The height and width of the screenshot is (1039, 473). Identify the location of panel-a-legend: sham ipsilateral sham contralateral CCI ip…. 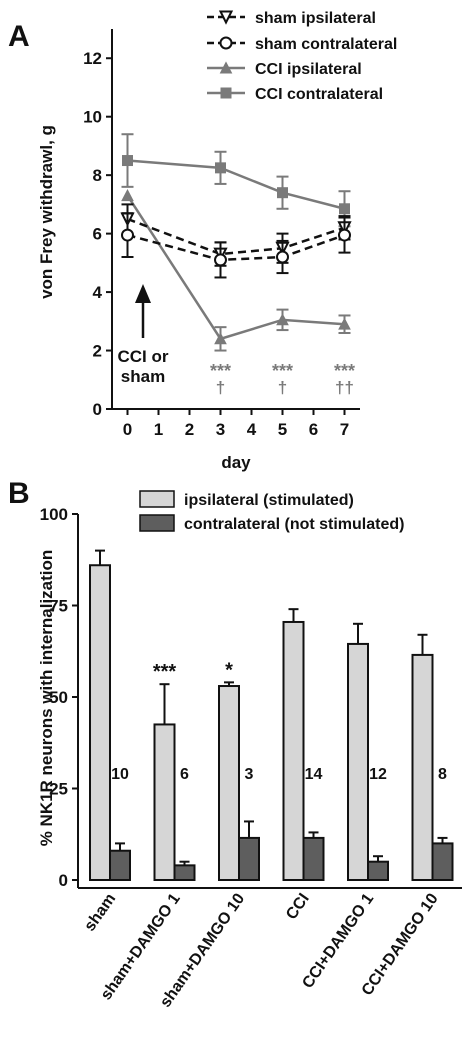
(302, 56).